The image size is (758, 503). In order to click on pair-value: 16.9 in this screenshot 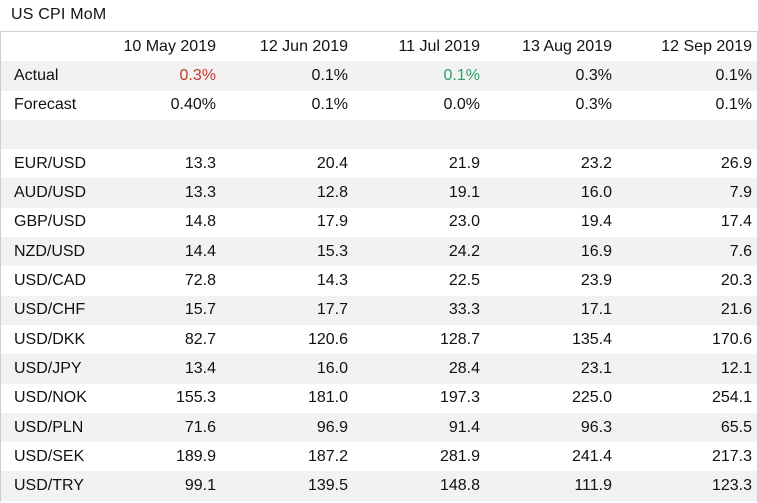, I will do `click(551, 252)`.